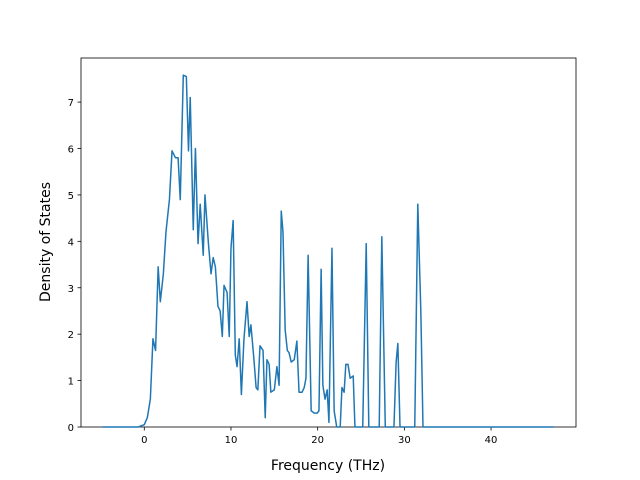 This screenshot has height=480, width=640. I want to click on y-tick-label: 7, so click(71, 103).